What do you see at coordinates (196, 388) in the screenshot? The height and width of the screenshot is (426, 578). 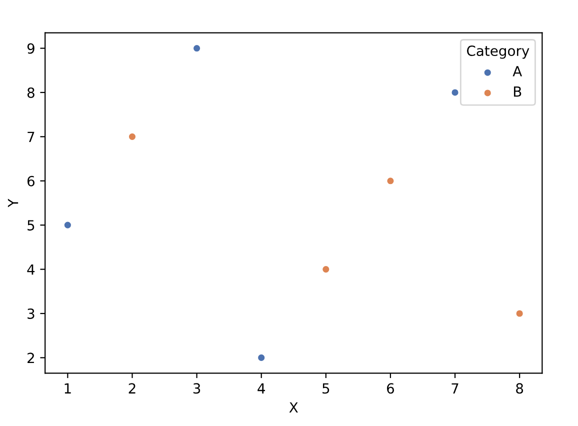 I see `x-tick-label: 3` at bounding box center [196, 388].